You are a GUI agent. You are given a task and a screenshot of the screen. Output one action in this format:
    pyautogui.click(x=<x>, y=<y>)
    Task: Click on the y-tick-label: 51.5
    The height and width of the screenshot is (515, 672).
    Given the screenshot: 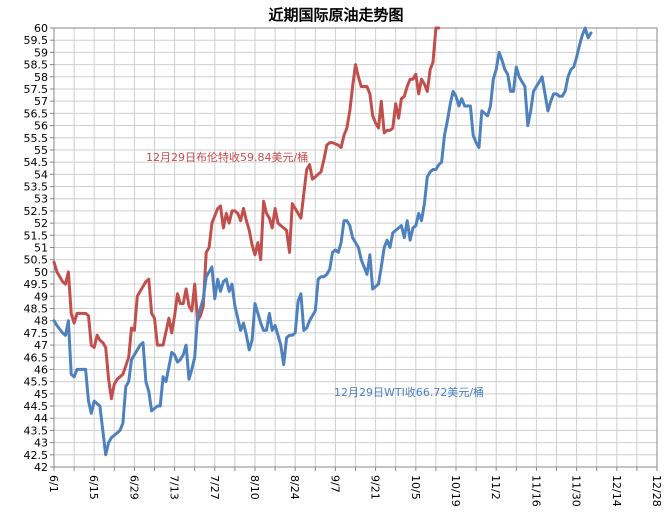 What is the action you would take?
    pyautogui.click(x=36, y=235)
    